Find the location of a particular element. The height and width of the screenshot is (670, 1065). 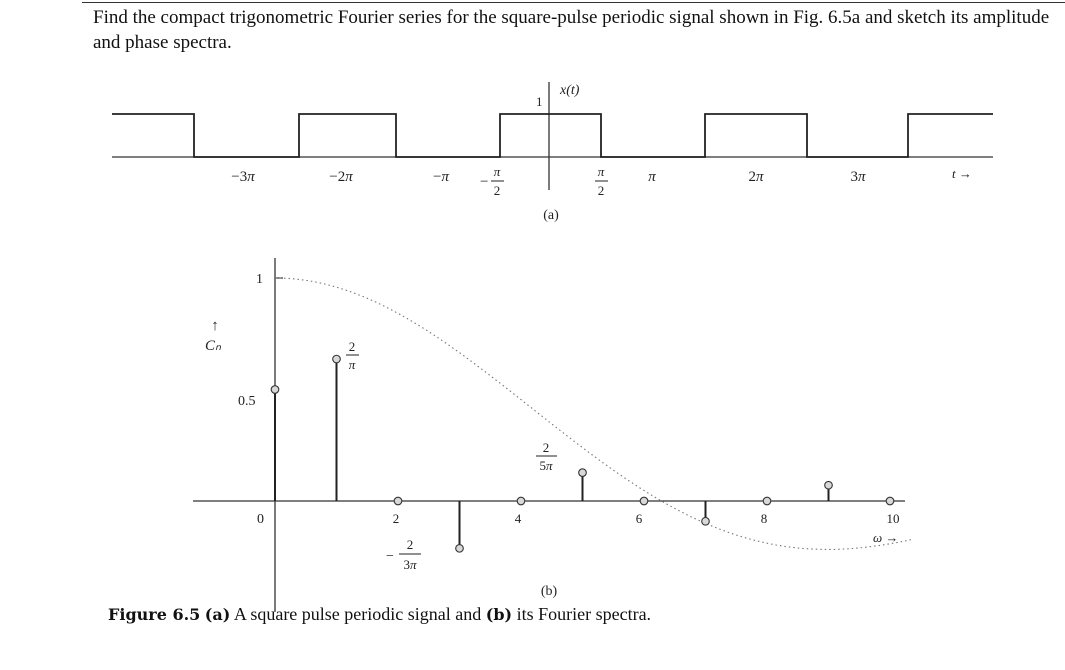

amplitude-label: 1 is located at coordinates (539, 101).